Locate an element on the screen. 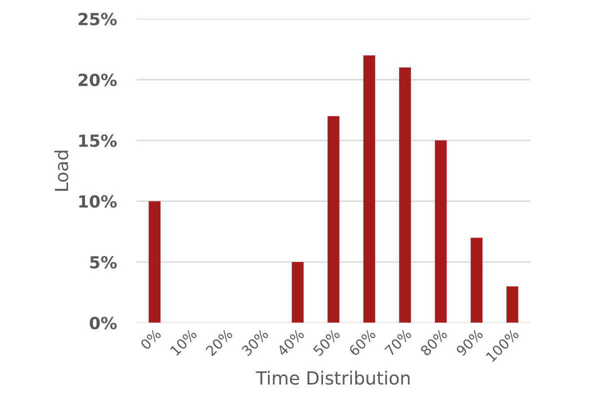  y-tick-label: 20% is located at coordinates (97, 80).